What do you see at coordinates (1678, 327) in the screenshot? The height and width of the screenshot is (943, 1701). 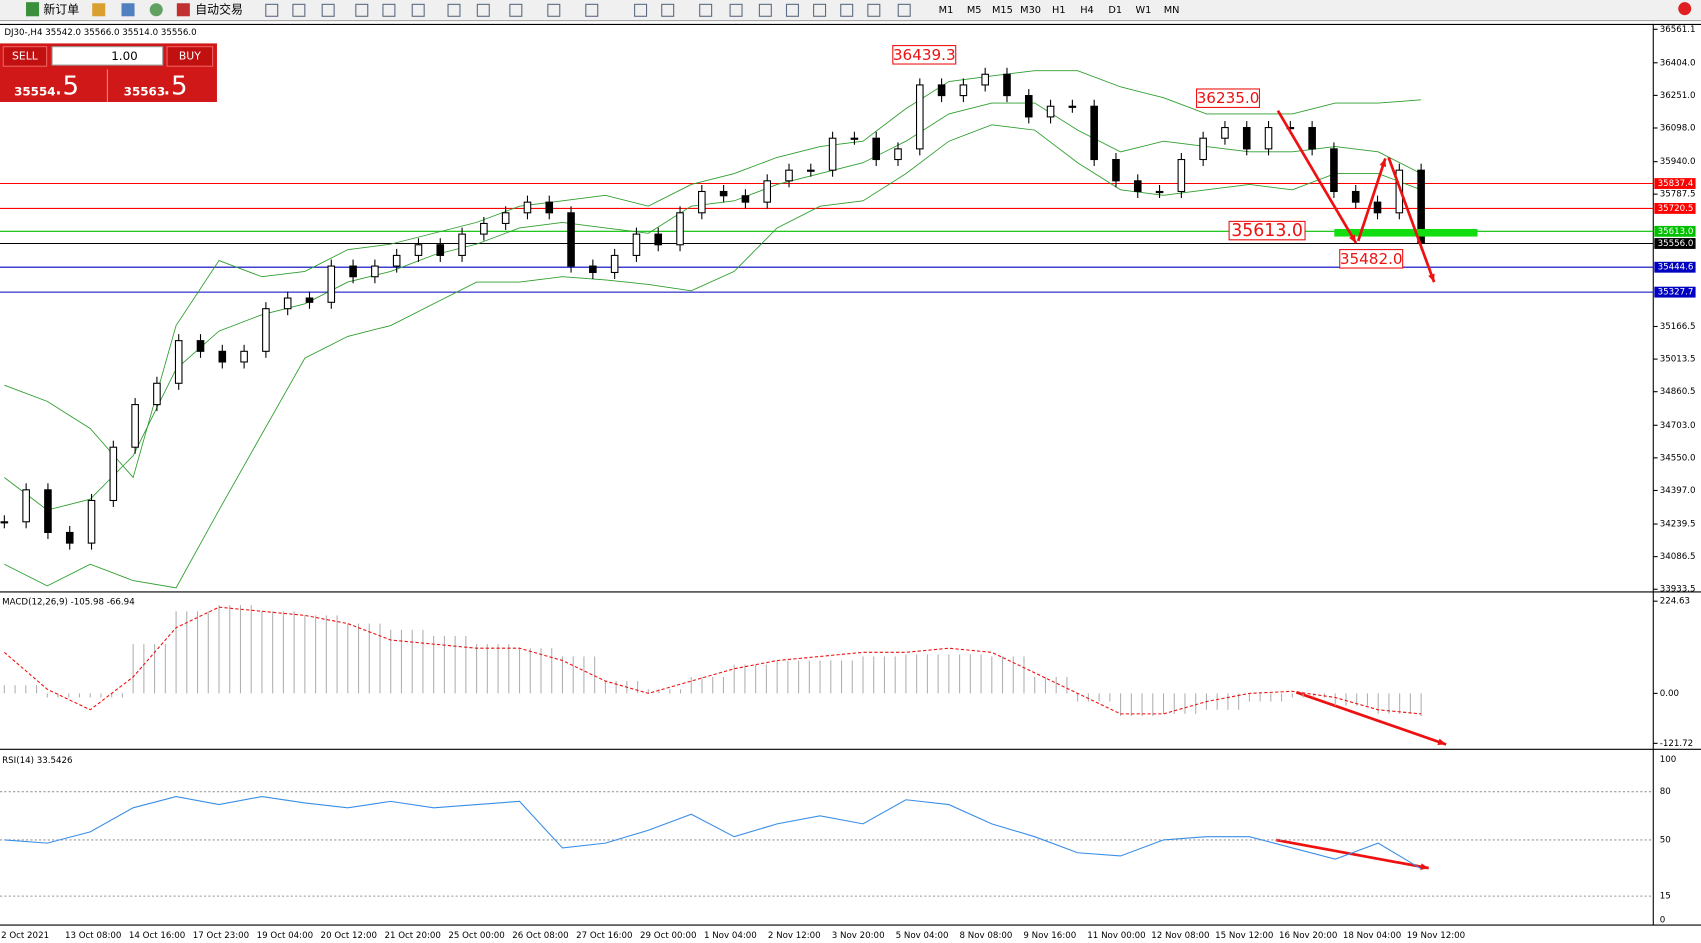 I see `y-tick-label: 35166.5` at bounding box center [1678, 327].